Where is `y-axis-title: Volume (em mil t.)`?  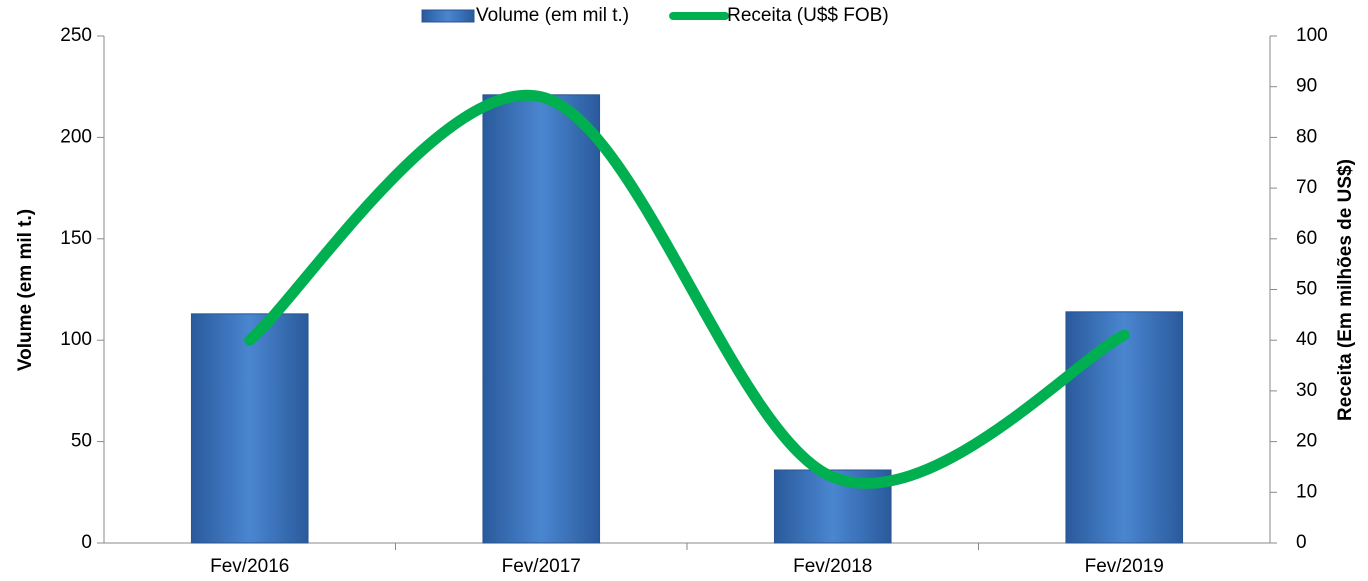
y-axis-title: Volume (em mil t.) is located at coordinates (25, 290).